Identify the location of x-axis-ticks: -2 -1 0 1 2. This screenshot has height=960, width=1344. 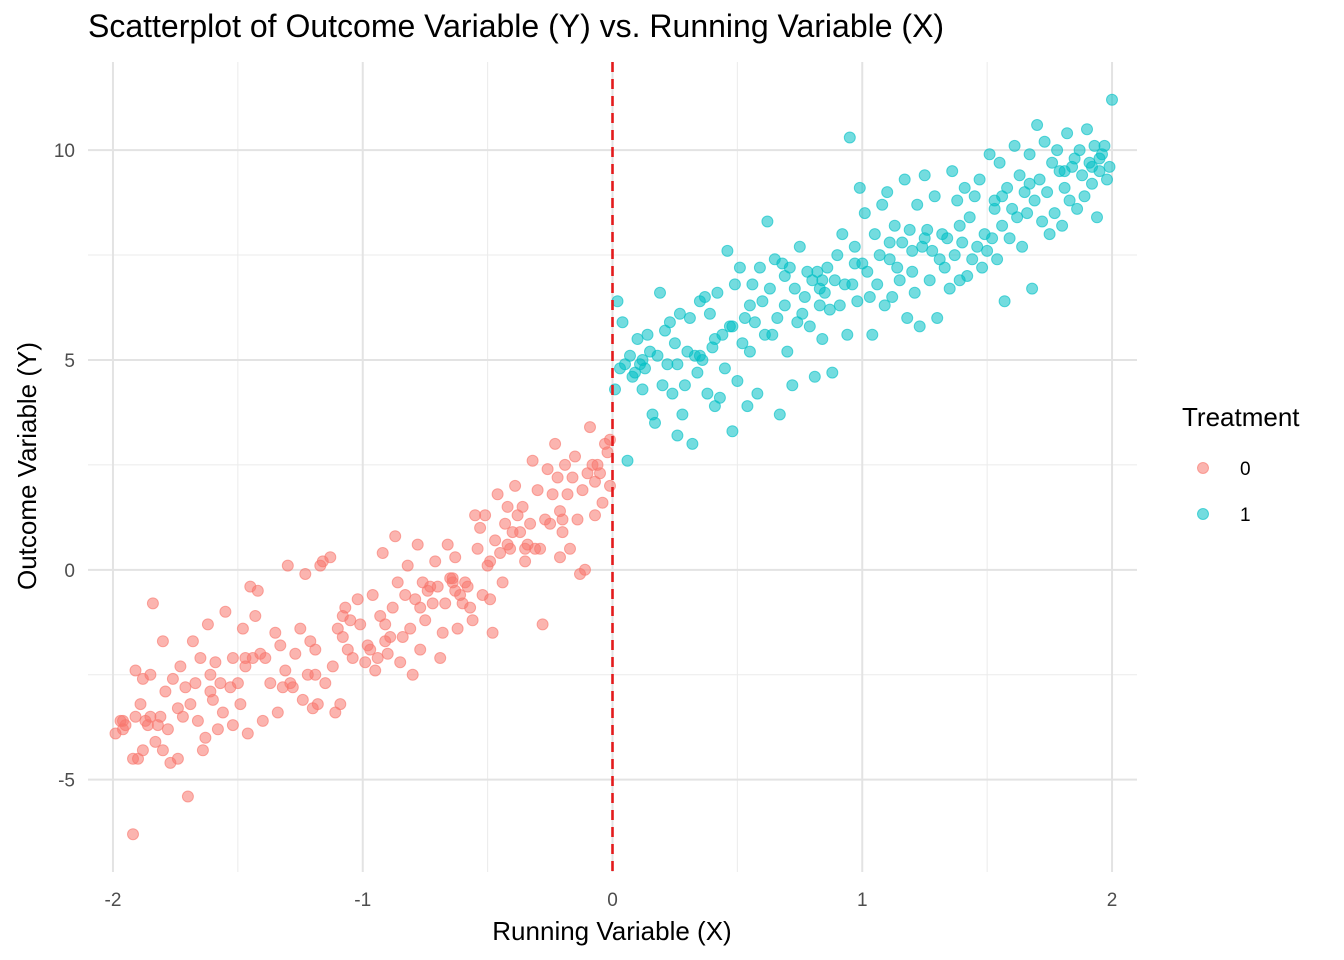
(611, 900).